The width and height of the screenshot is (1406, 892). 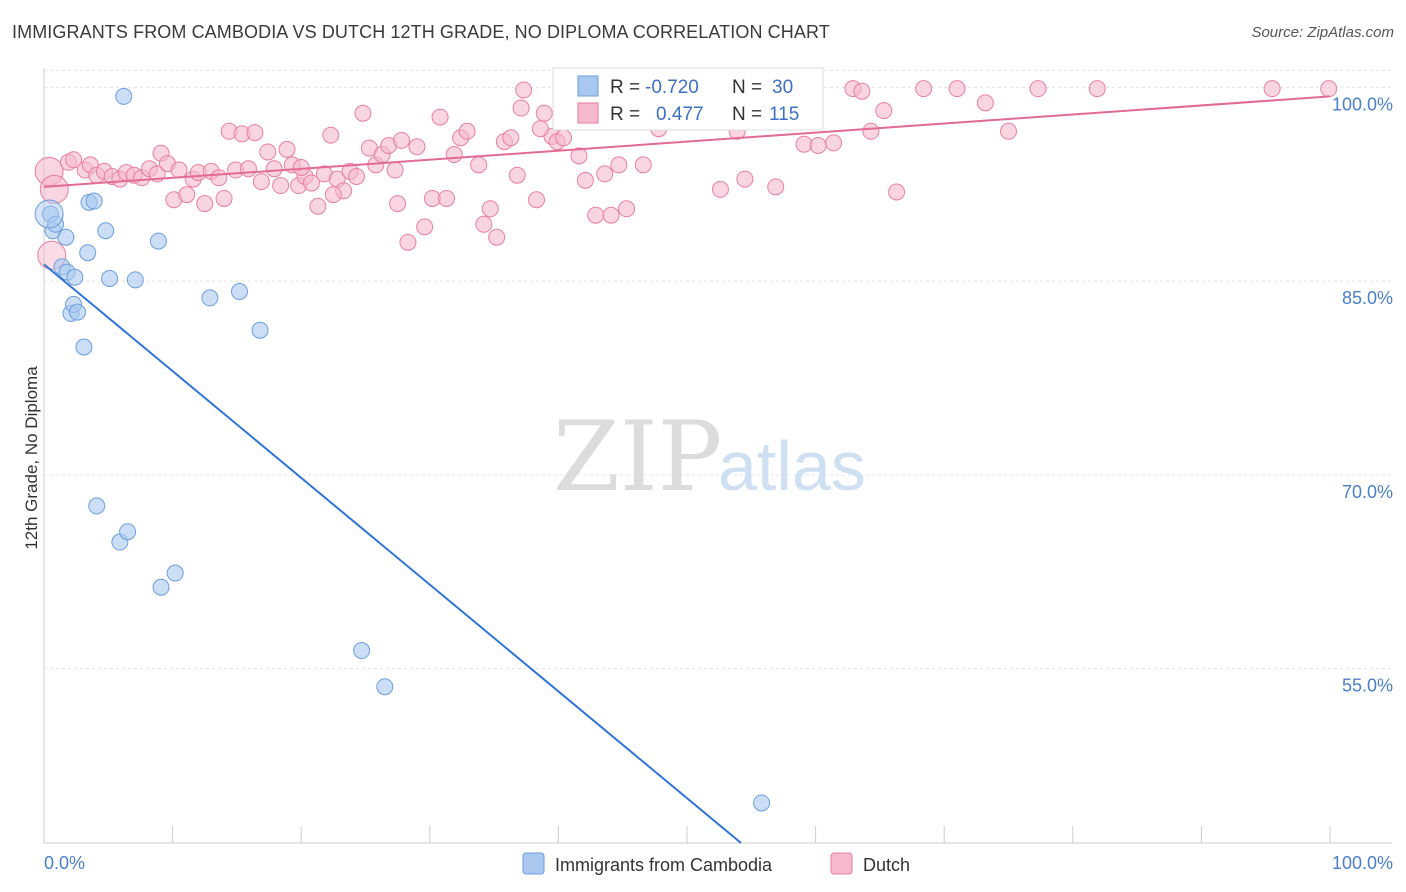 I want to click on legend-swatch-dutch, so click(x=841, y=863).